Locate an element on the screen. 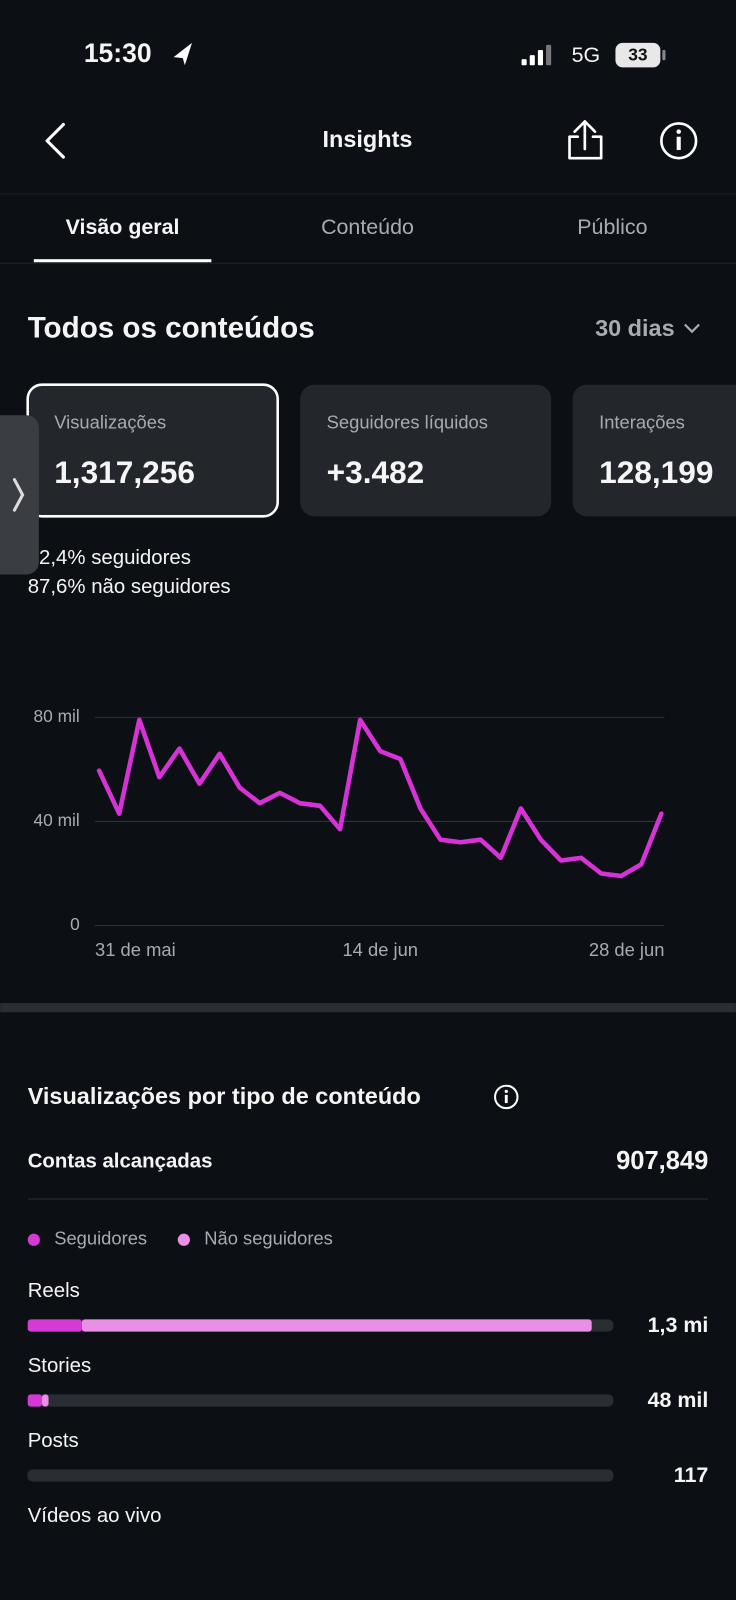 Image resolution: width=736 pixels, height=1600 pixels. x-tick-label: 28 de jun is located at coordinates (627, 949).